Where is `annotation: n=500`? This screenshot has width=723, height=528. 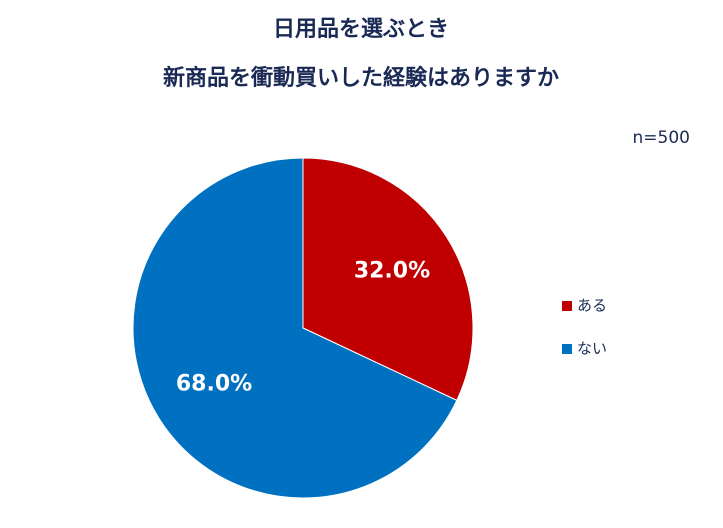 annotation: n=500 is located at coordinates (661, 138).